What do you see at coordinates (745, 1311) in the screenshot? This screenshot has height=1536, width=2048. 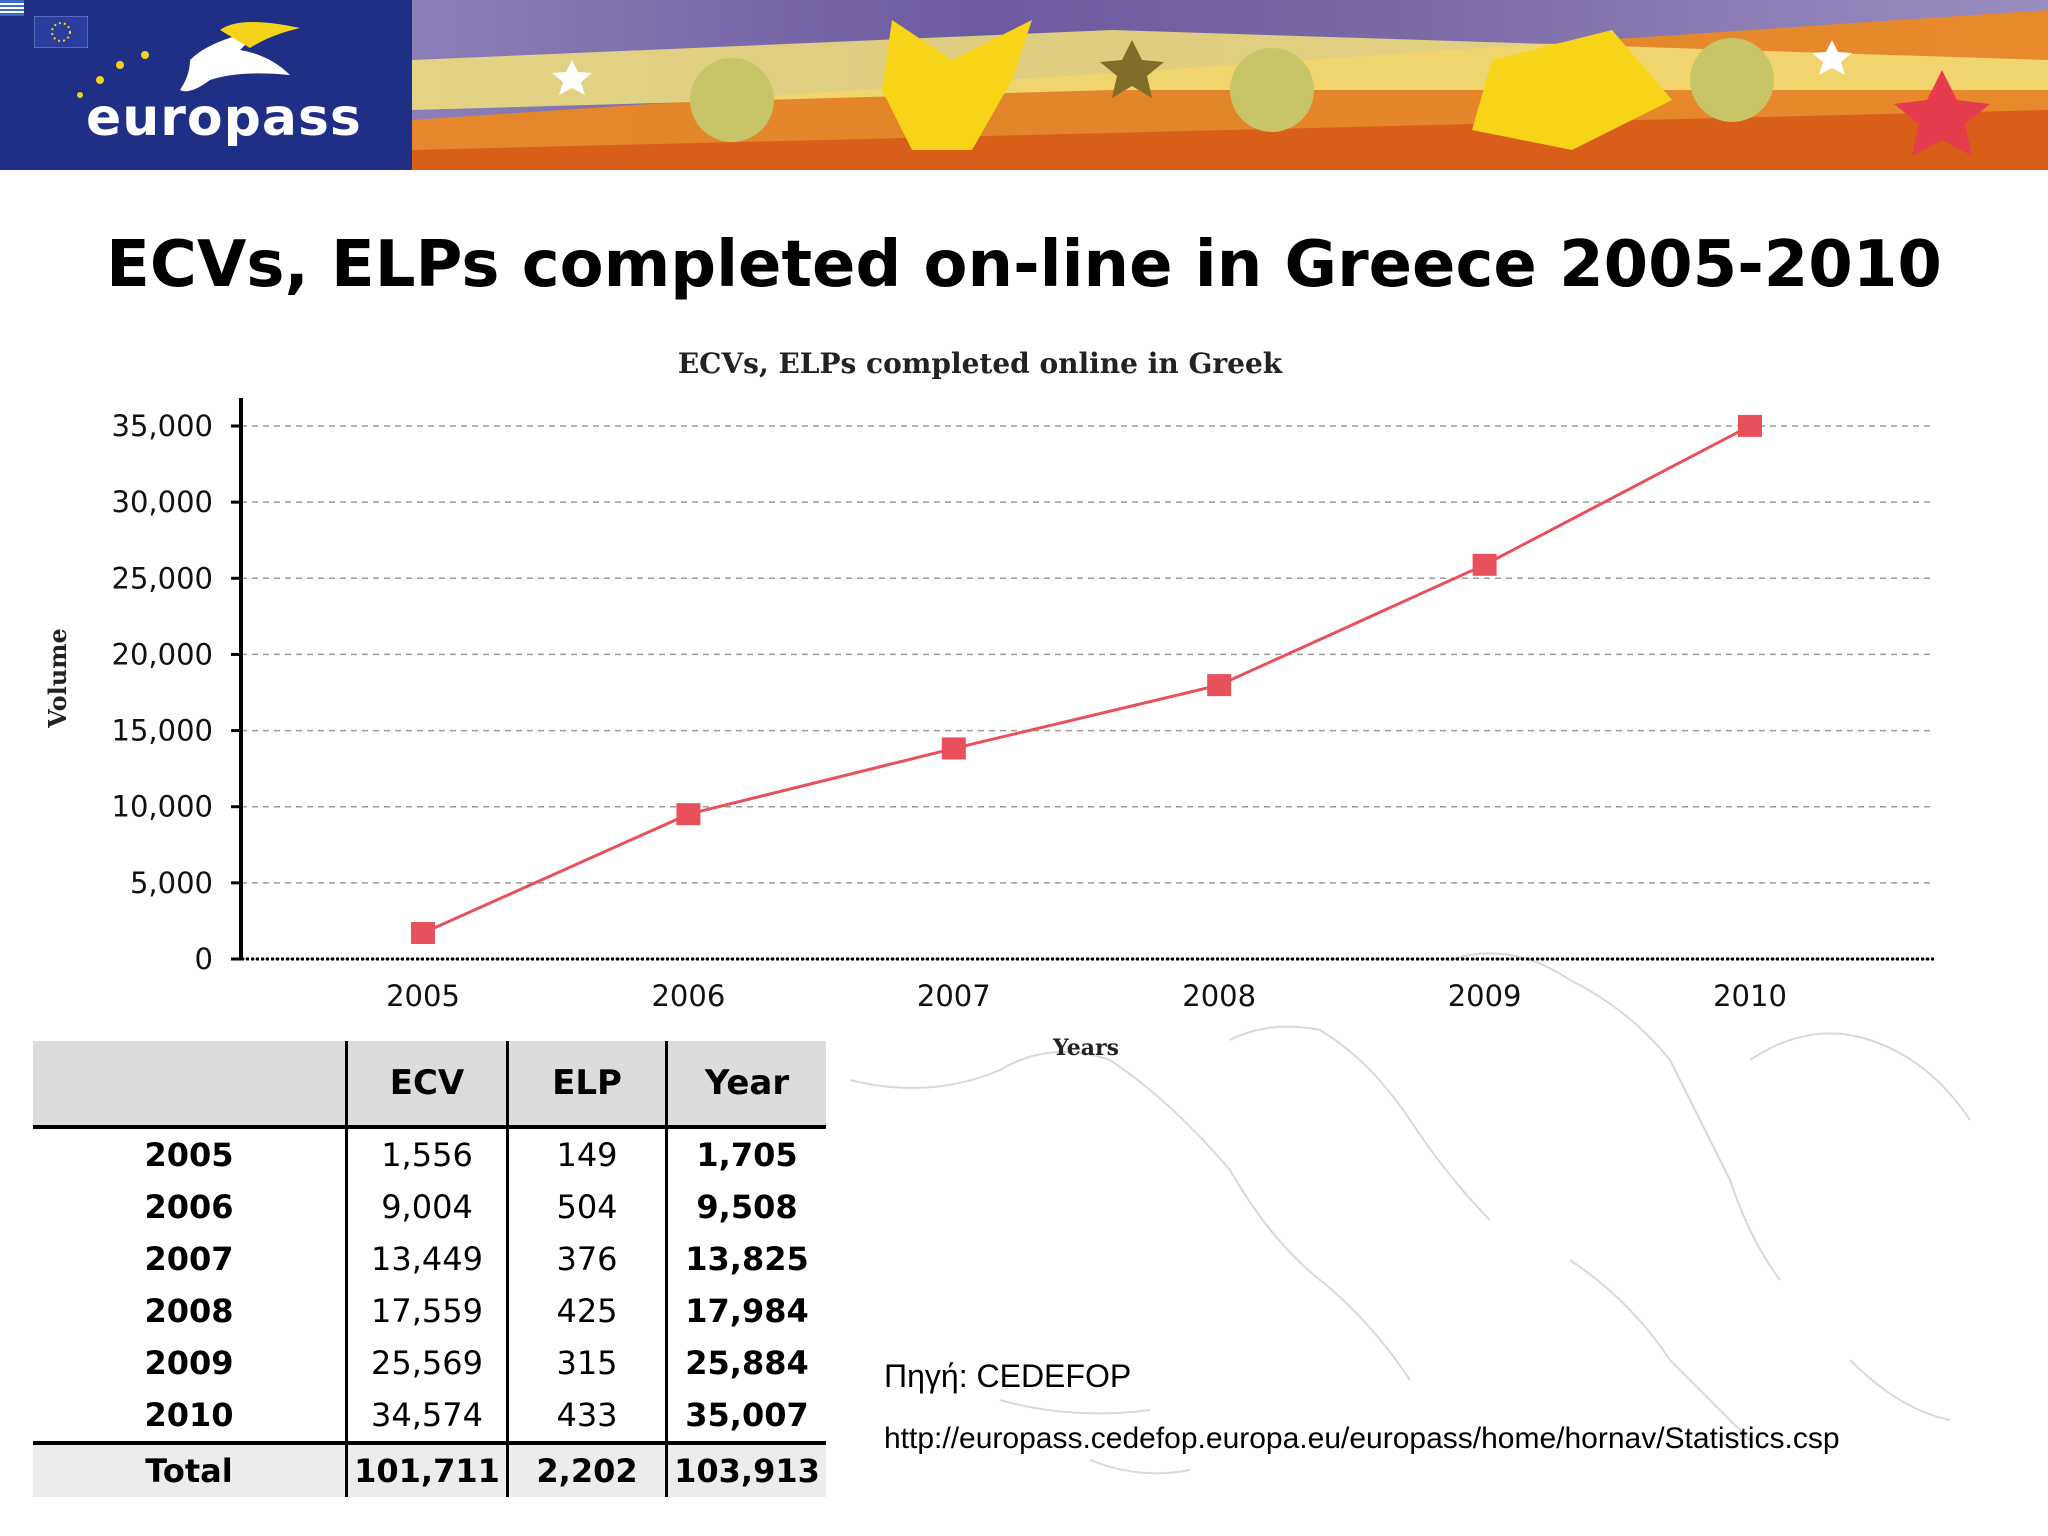 I see `table-cell: 17,984` at bounding box center [745, 1311].